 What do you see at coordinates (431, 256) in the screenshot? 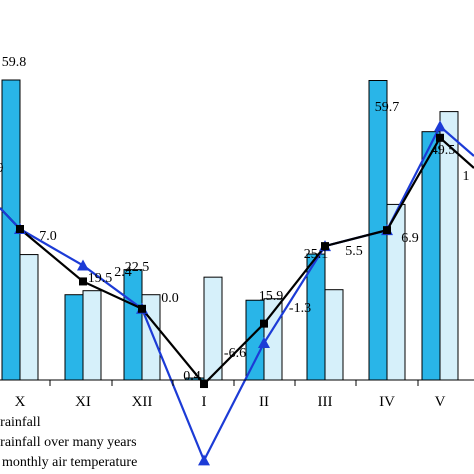
I see `bar-rainfall-V` at bounding box center [431, 256].